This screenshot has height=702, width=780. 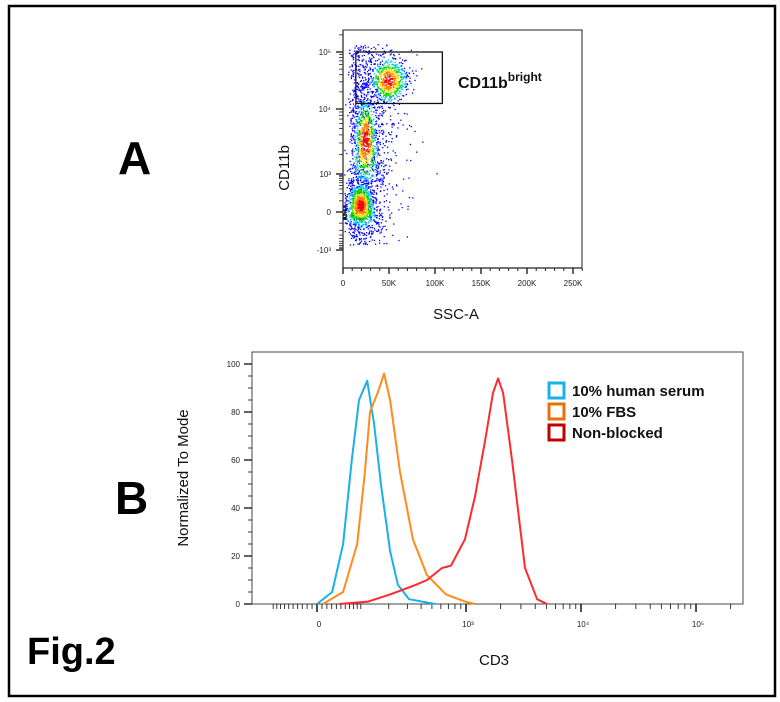 What do you see at coordinates (399, 78) in the screenshot?
I see `cd11b-bright-gate` at bounding box center [399, 78].